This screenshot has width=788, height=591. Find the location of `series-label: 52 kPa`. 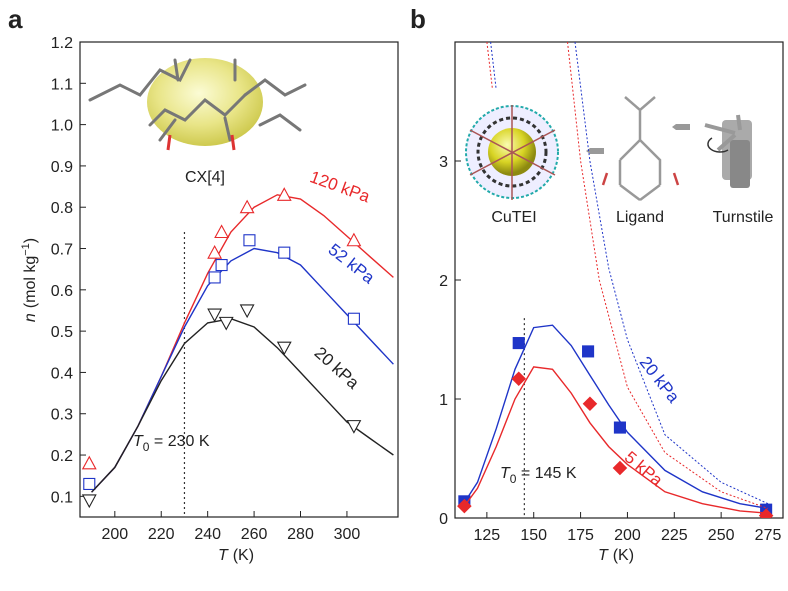

series-label: 52 kPa is located at coordinates (352, 264).